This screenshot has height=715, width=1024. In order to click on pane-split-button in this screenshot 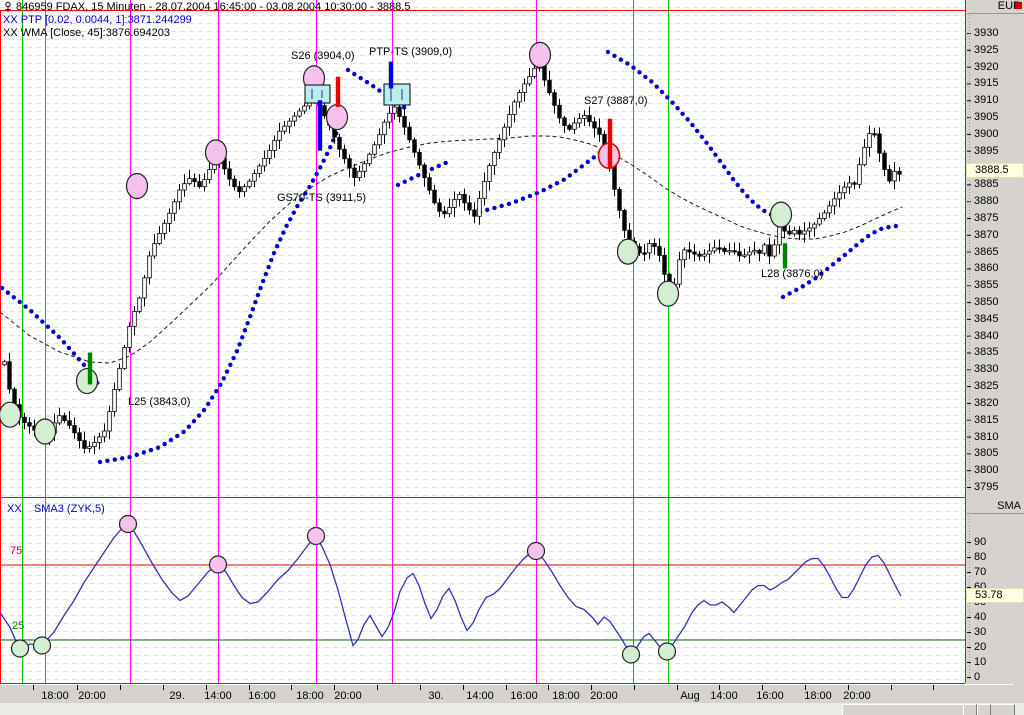, I will do `click(970, 709)`.